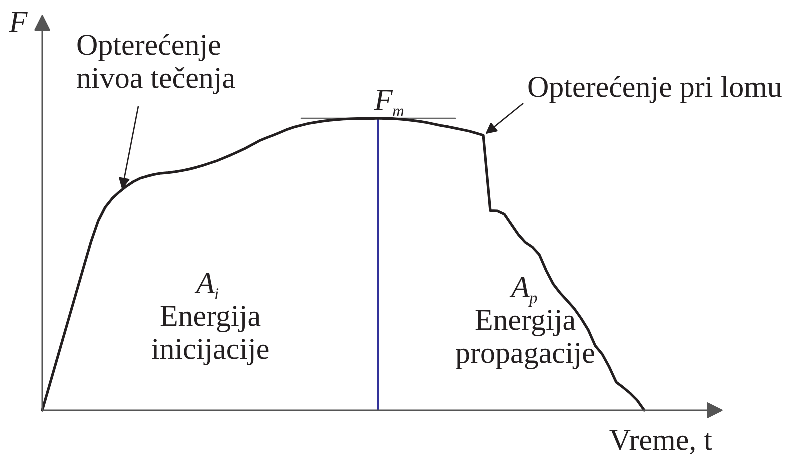  What do you see at coordinates (655, 87) in the screenshot?
I see `text: Opterećenje pri lomu` at bounding box center [655, 87].